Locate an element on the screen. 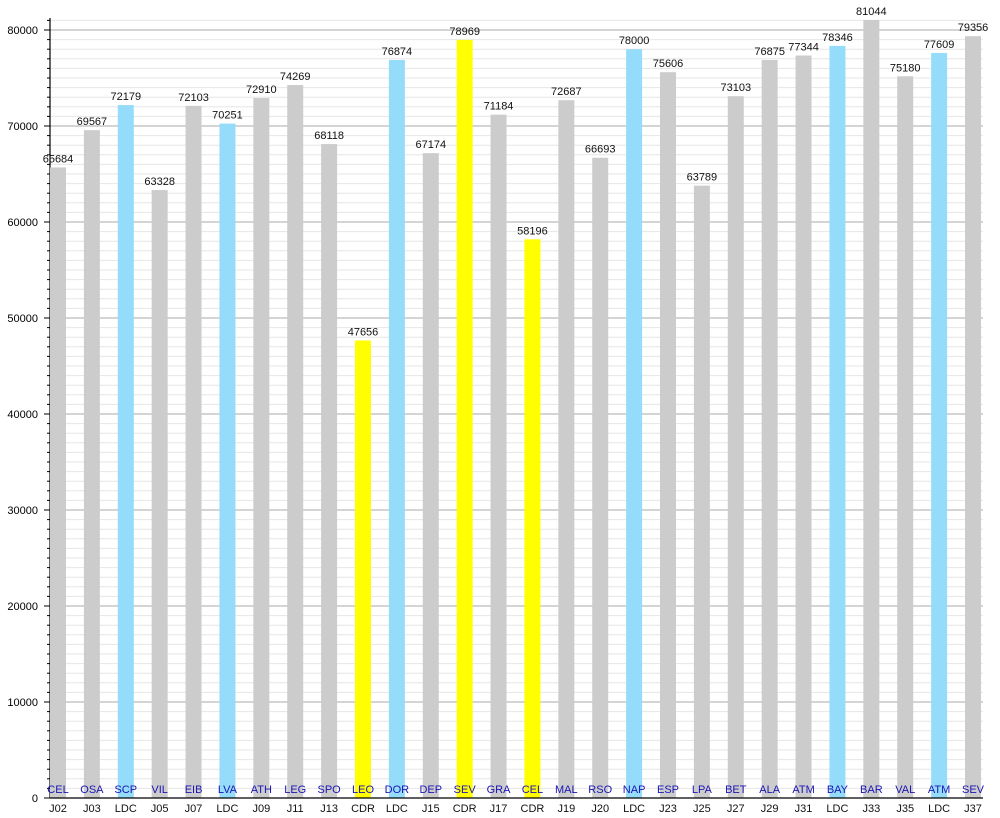  team-label: DOR is located at coordinates (397, 790).